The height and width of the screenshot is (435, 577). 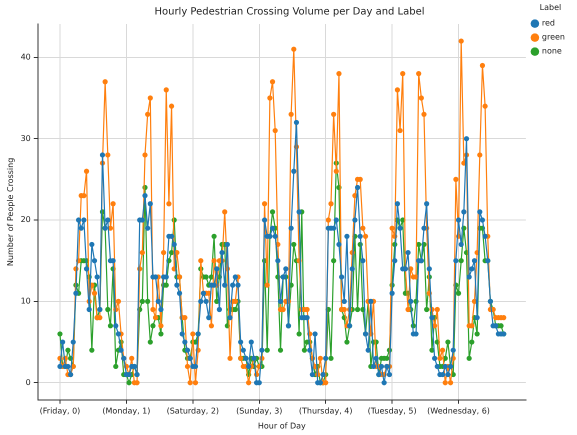 What do you see at coordinates (325, 411) in the screenshot?
I see `x-tick-label: (Thursday, 4)` at bounding box center [325, 411].